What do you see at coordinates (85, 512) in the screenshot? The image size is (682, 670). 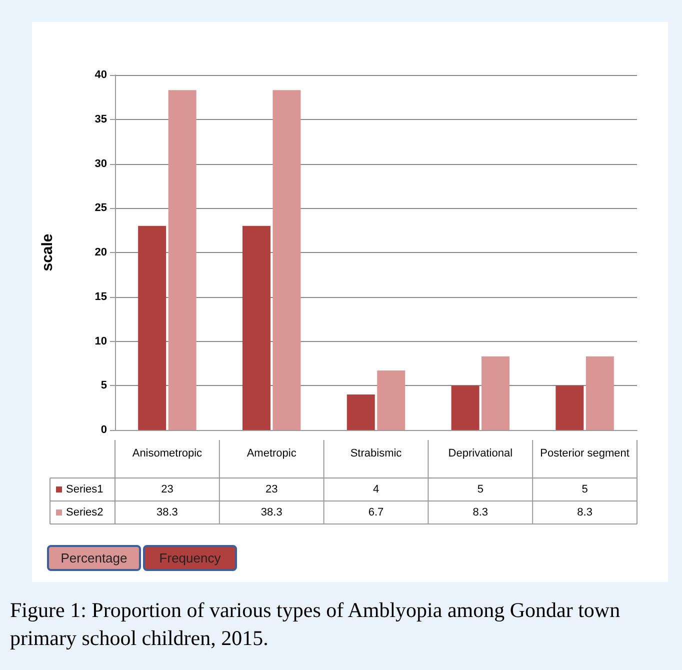 I see `legend-label: Series2` at bounding box center [85, 512].